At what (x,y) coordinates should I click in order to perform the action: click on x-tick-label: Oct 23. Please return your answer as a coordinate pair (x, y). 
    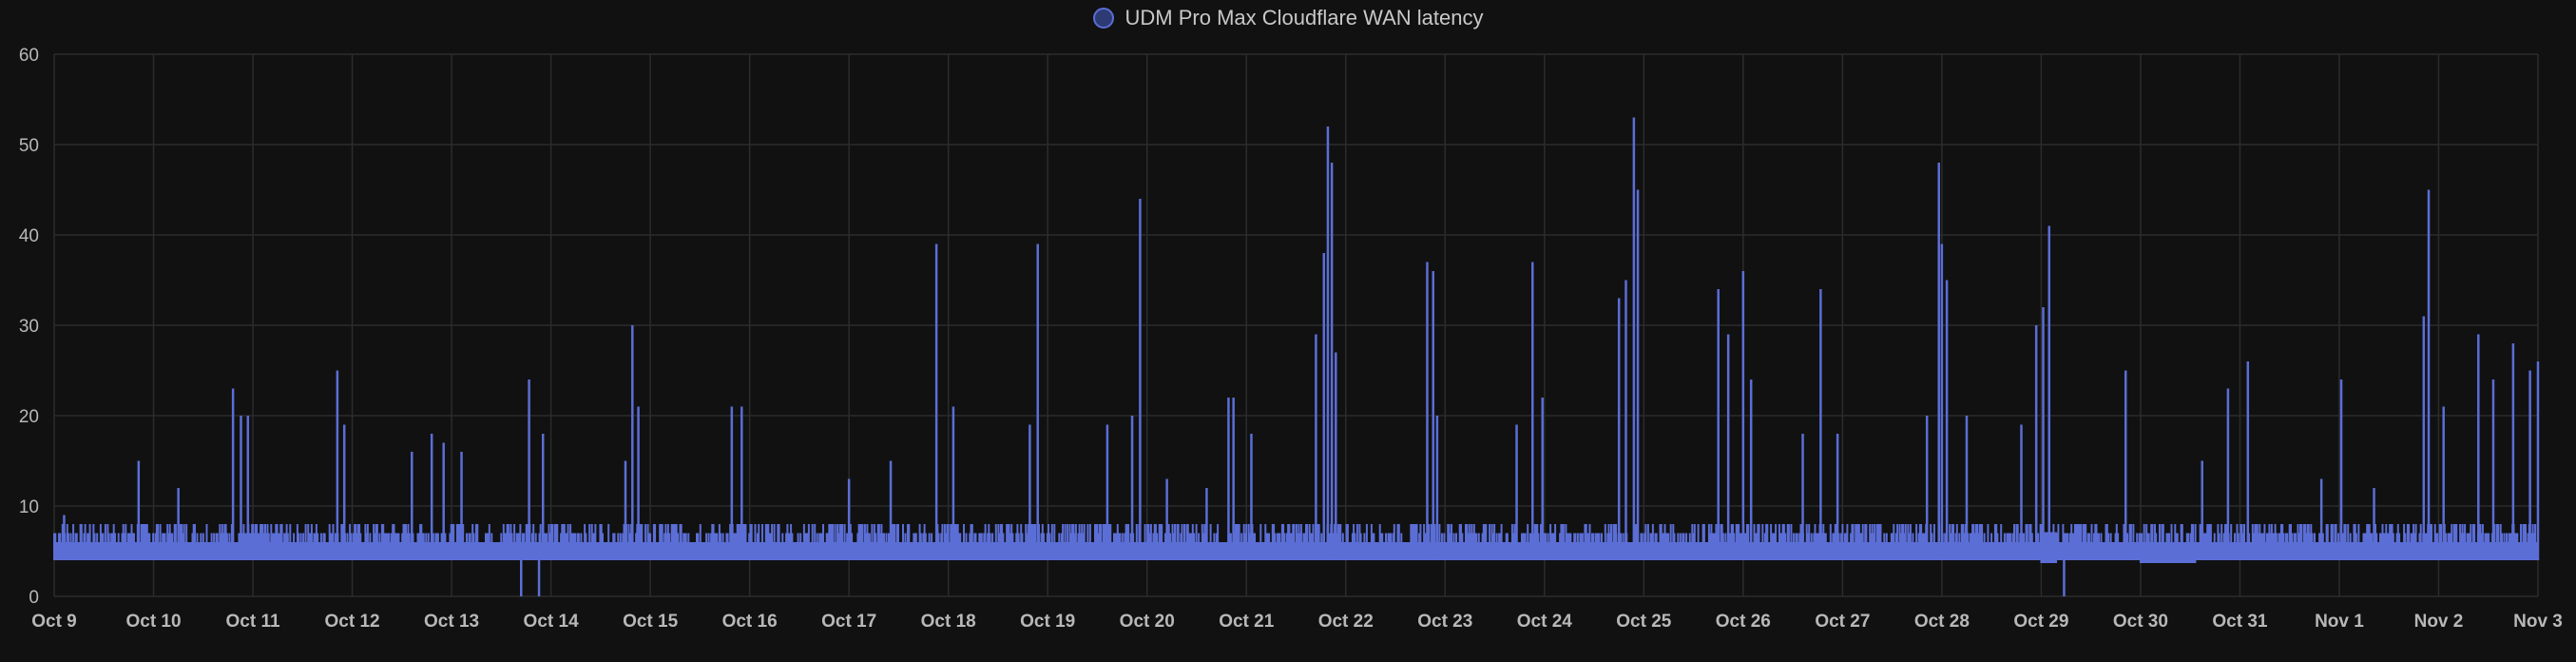
    Looking at the image, I should click on (1445, 622).